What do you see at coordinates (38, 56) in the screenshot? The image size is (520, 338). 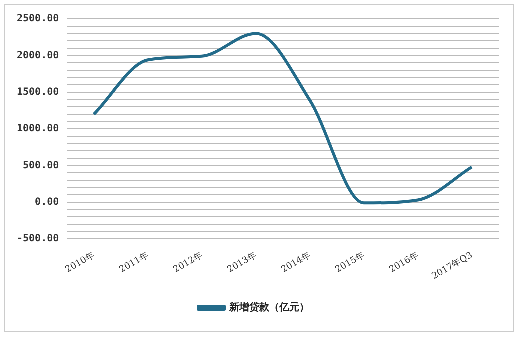 I see `y-tick-label: 2000.00` at bounding box center [38, 56].